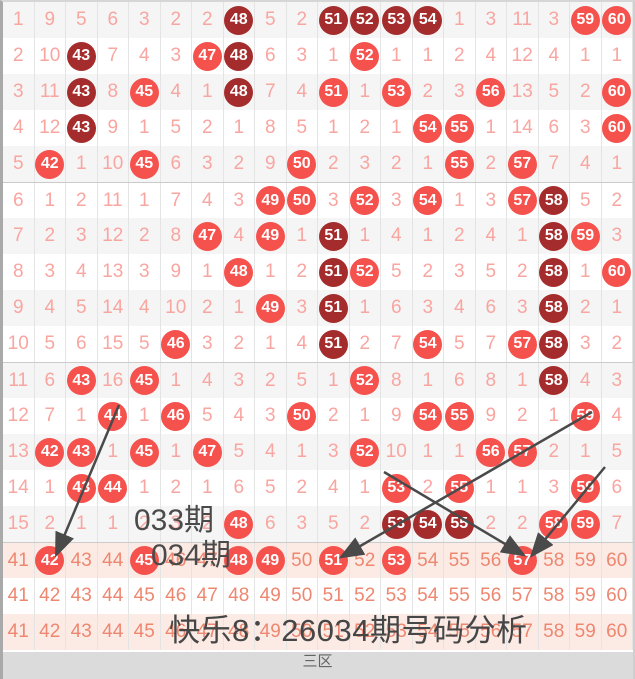 The height and width of the screenshot is (679, 635). Describe the element at coordinates (334, 596) in the screenshot. I see `footer-number-cell: 51` at that location.